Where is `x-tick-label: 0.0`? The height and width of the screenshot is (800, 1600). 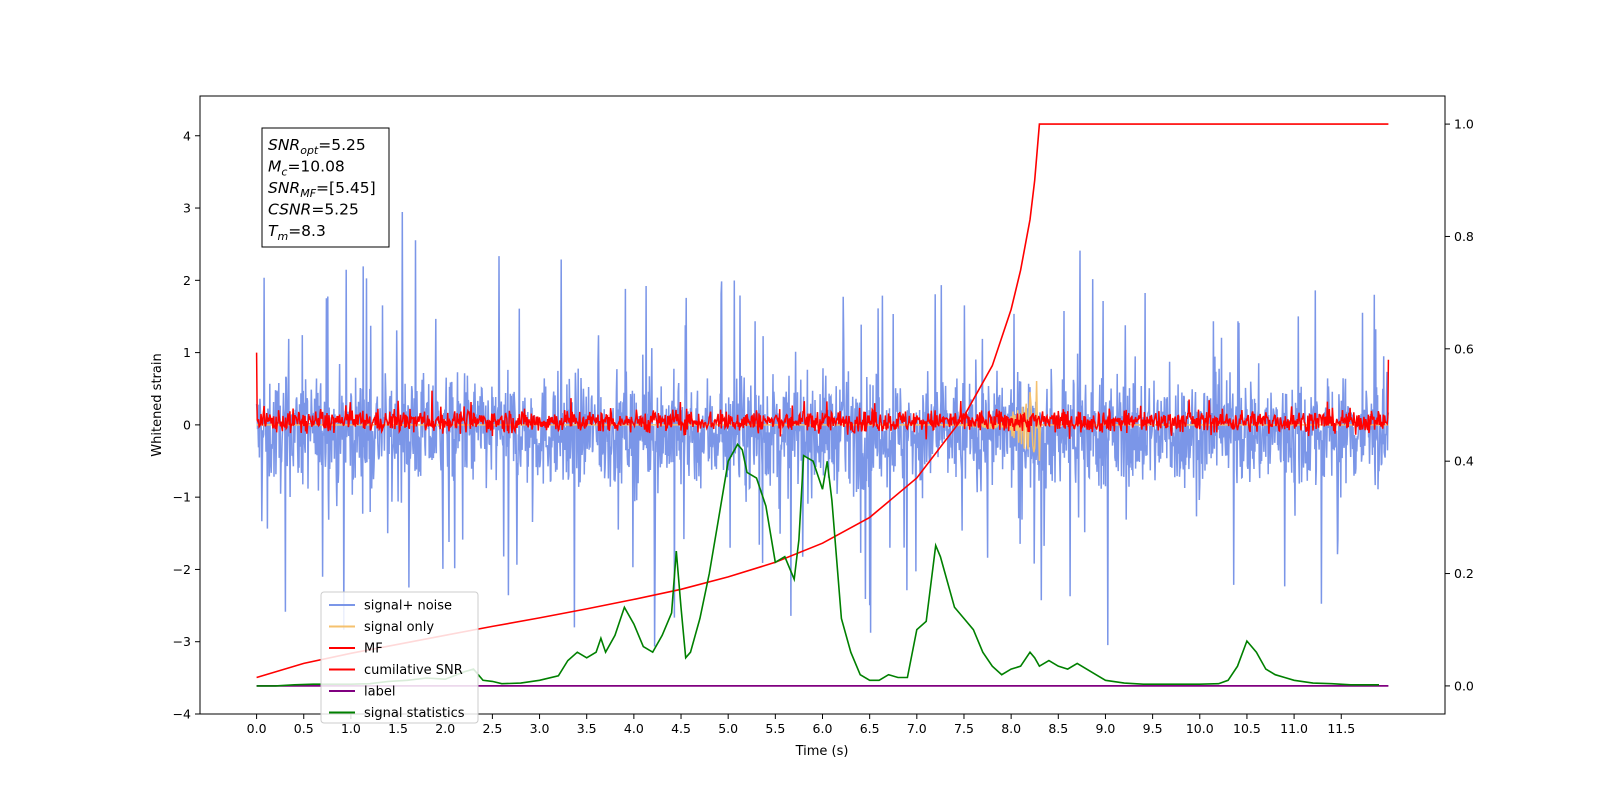 x-tick-label: 0.0 is located at coordinates (257, 728).